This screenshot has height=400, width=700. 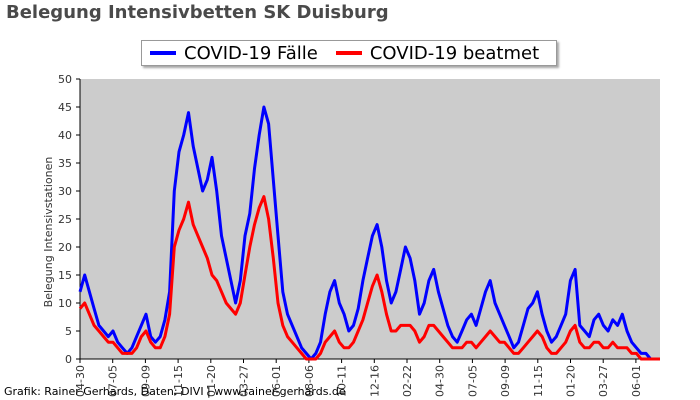 I want to click on x-tick-label: 10-11, so click(x=342, y=381).